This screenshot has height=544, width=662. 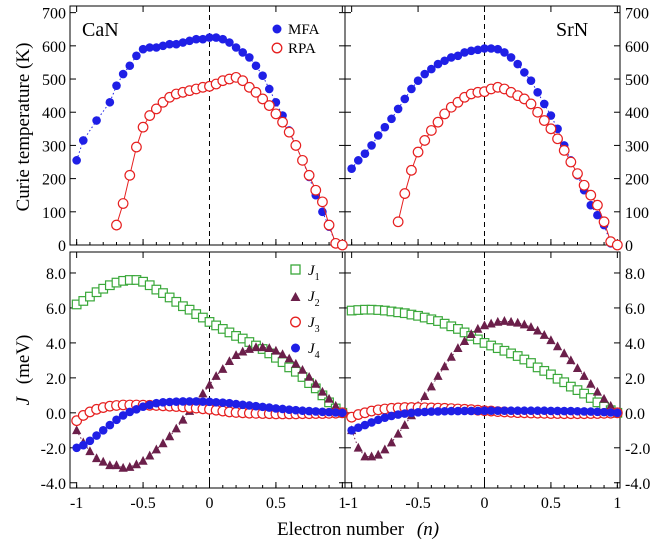 What do you see at coordinates (314, 325) in the screenshot?
I see `legend-j3-label: J3` at bounding box center [314, 325].